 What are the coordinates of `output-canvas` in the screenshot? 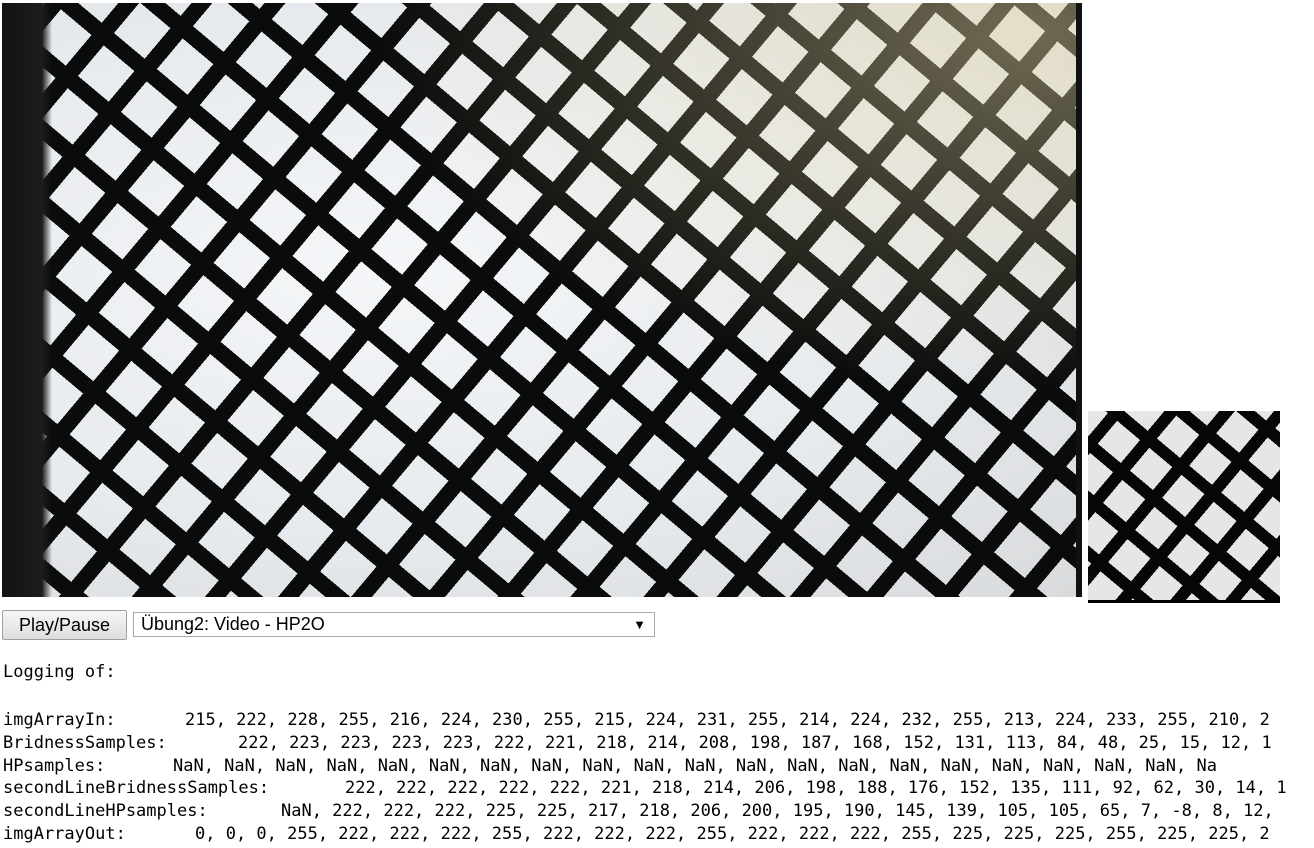 It's located at (1184, 507).